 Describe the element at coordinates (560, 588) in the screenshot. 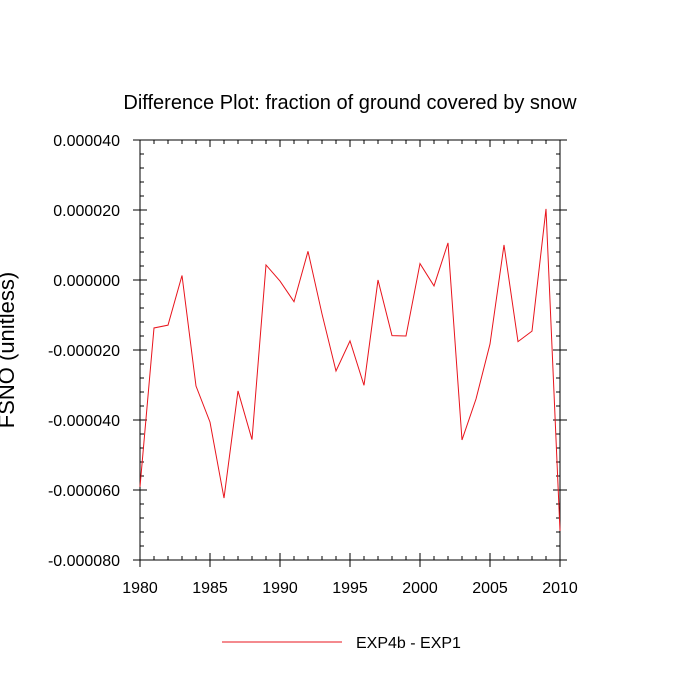

I see `x-tick-label: 2010` at that location.